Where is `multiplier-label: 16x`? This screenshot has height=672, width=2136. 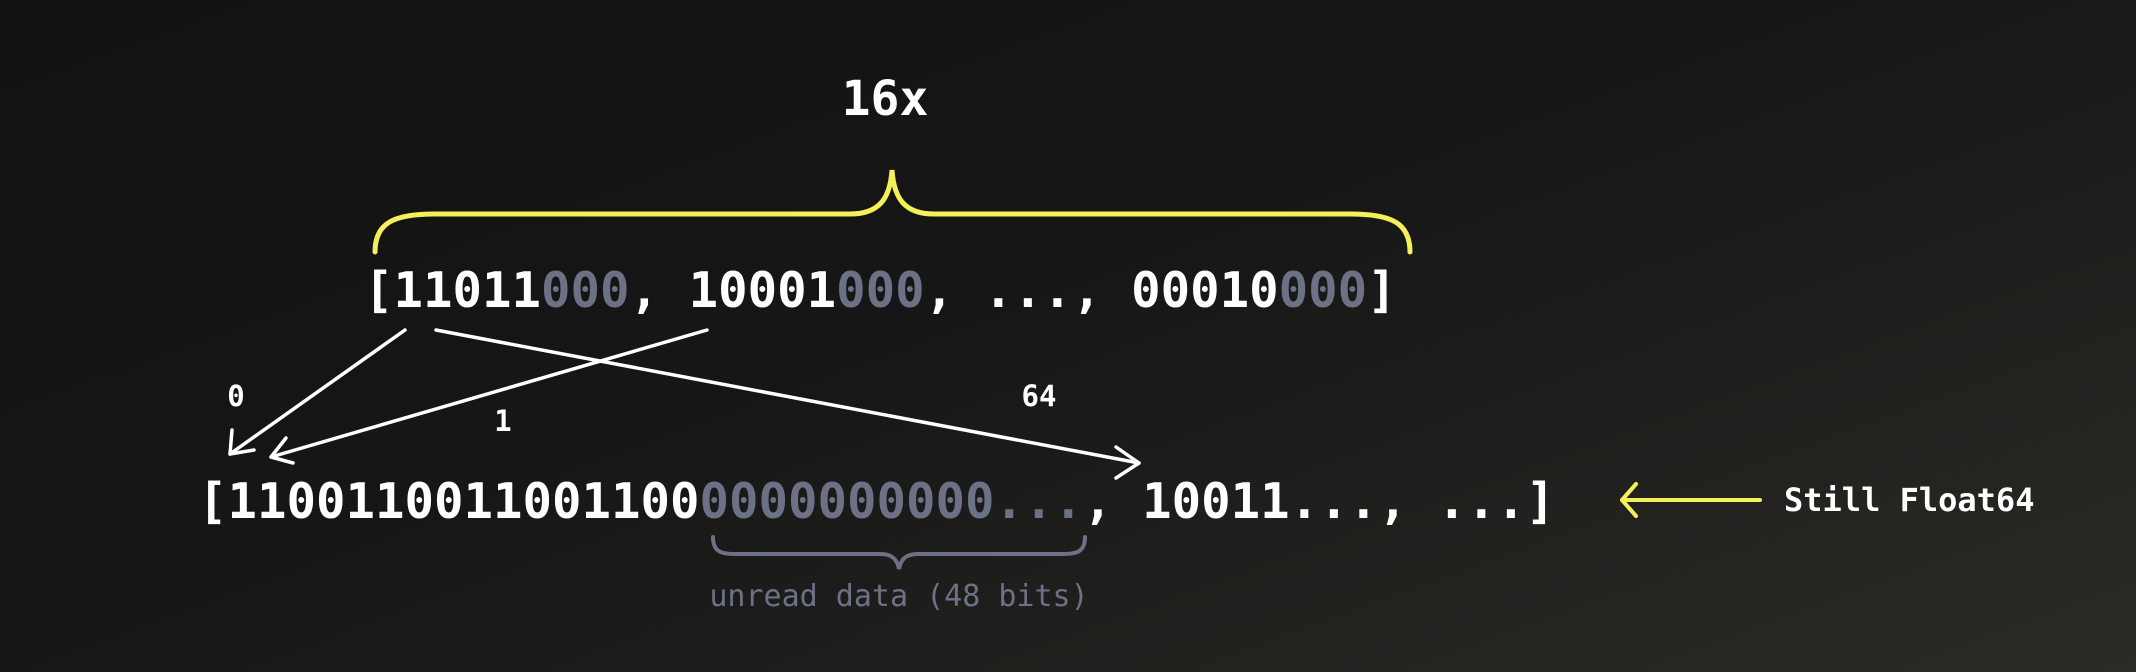 multiplier-label: 16x is located at coordinates (885, 99).